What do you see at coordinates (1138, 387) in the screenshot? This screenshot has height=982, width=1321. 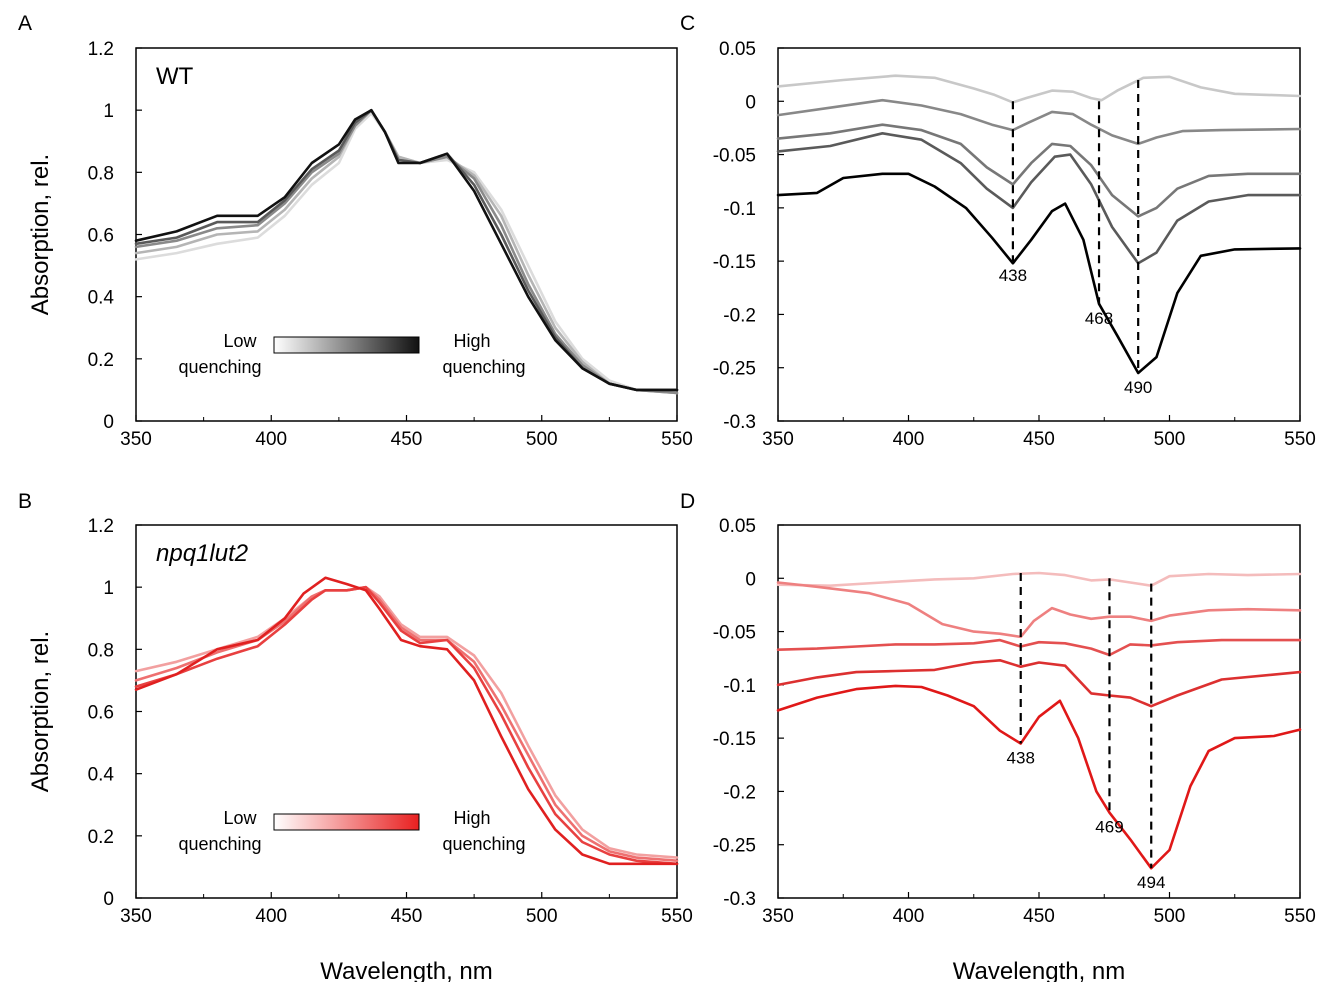 I see `peak-label: 490` at bounding box center [1138, 387].